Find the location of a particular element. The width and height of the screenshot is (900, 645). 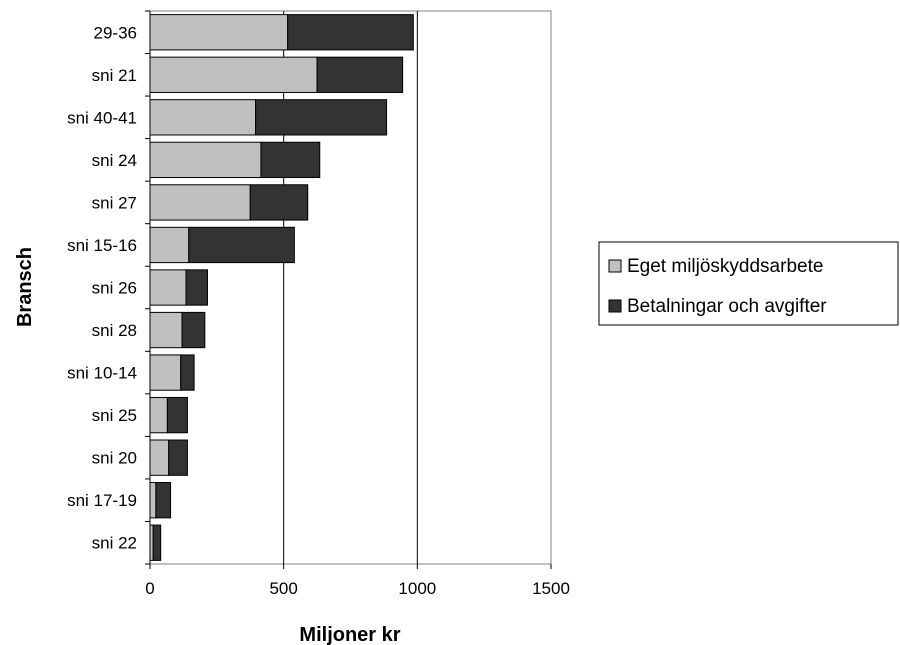

y-tick-label: sni 27 is located at coordinates (114, 202).